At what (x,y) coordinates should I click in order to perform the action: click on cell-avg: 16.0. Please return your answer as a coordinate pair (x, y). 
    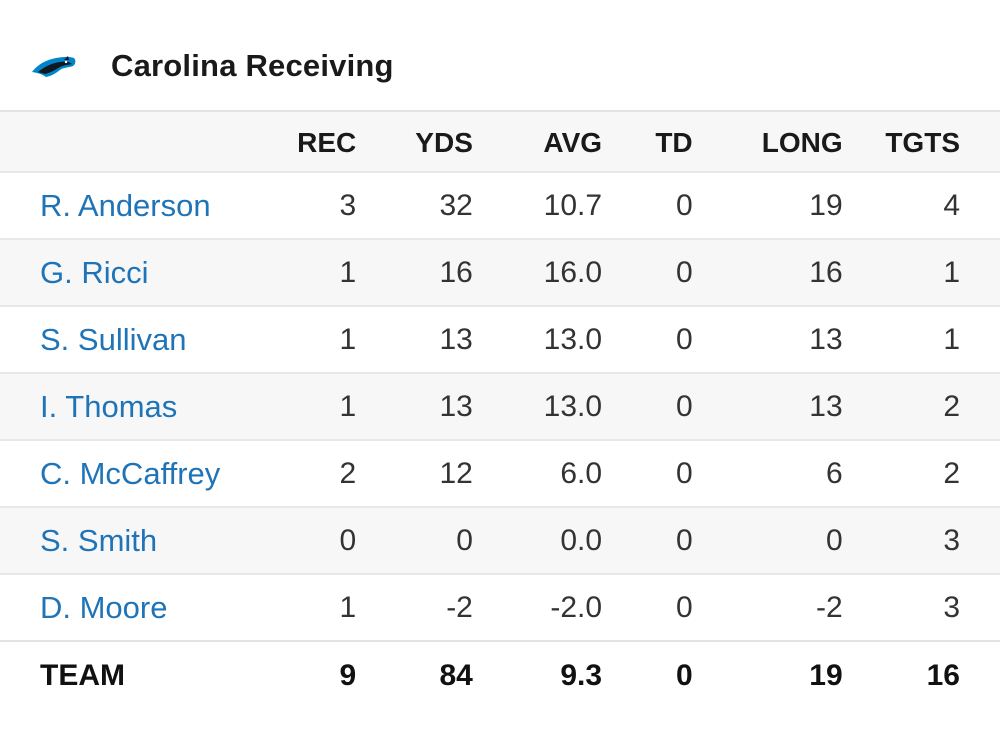
    Looking at the image, I should click on (573, 272).